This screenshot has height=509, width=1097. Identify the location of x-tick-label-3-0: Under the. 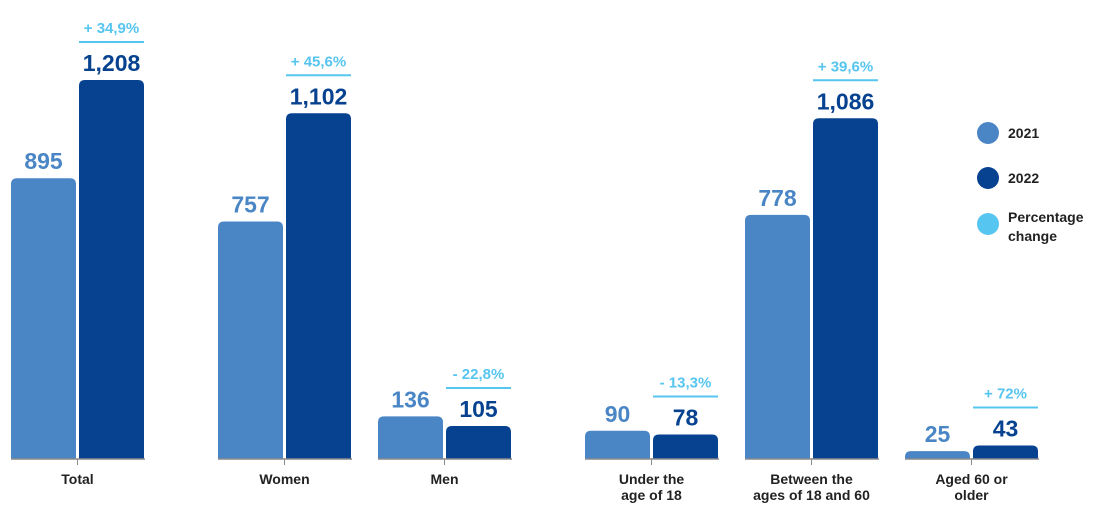
(652, 479).